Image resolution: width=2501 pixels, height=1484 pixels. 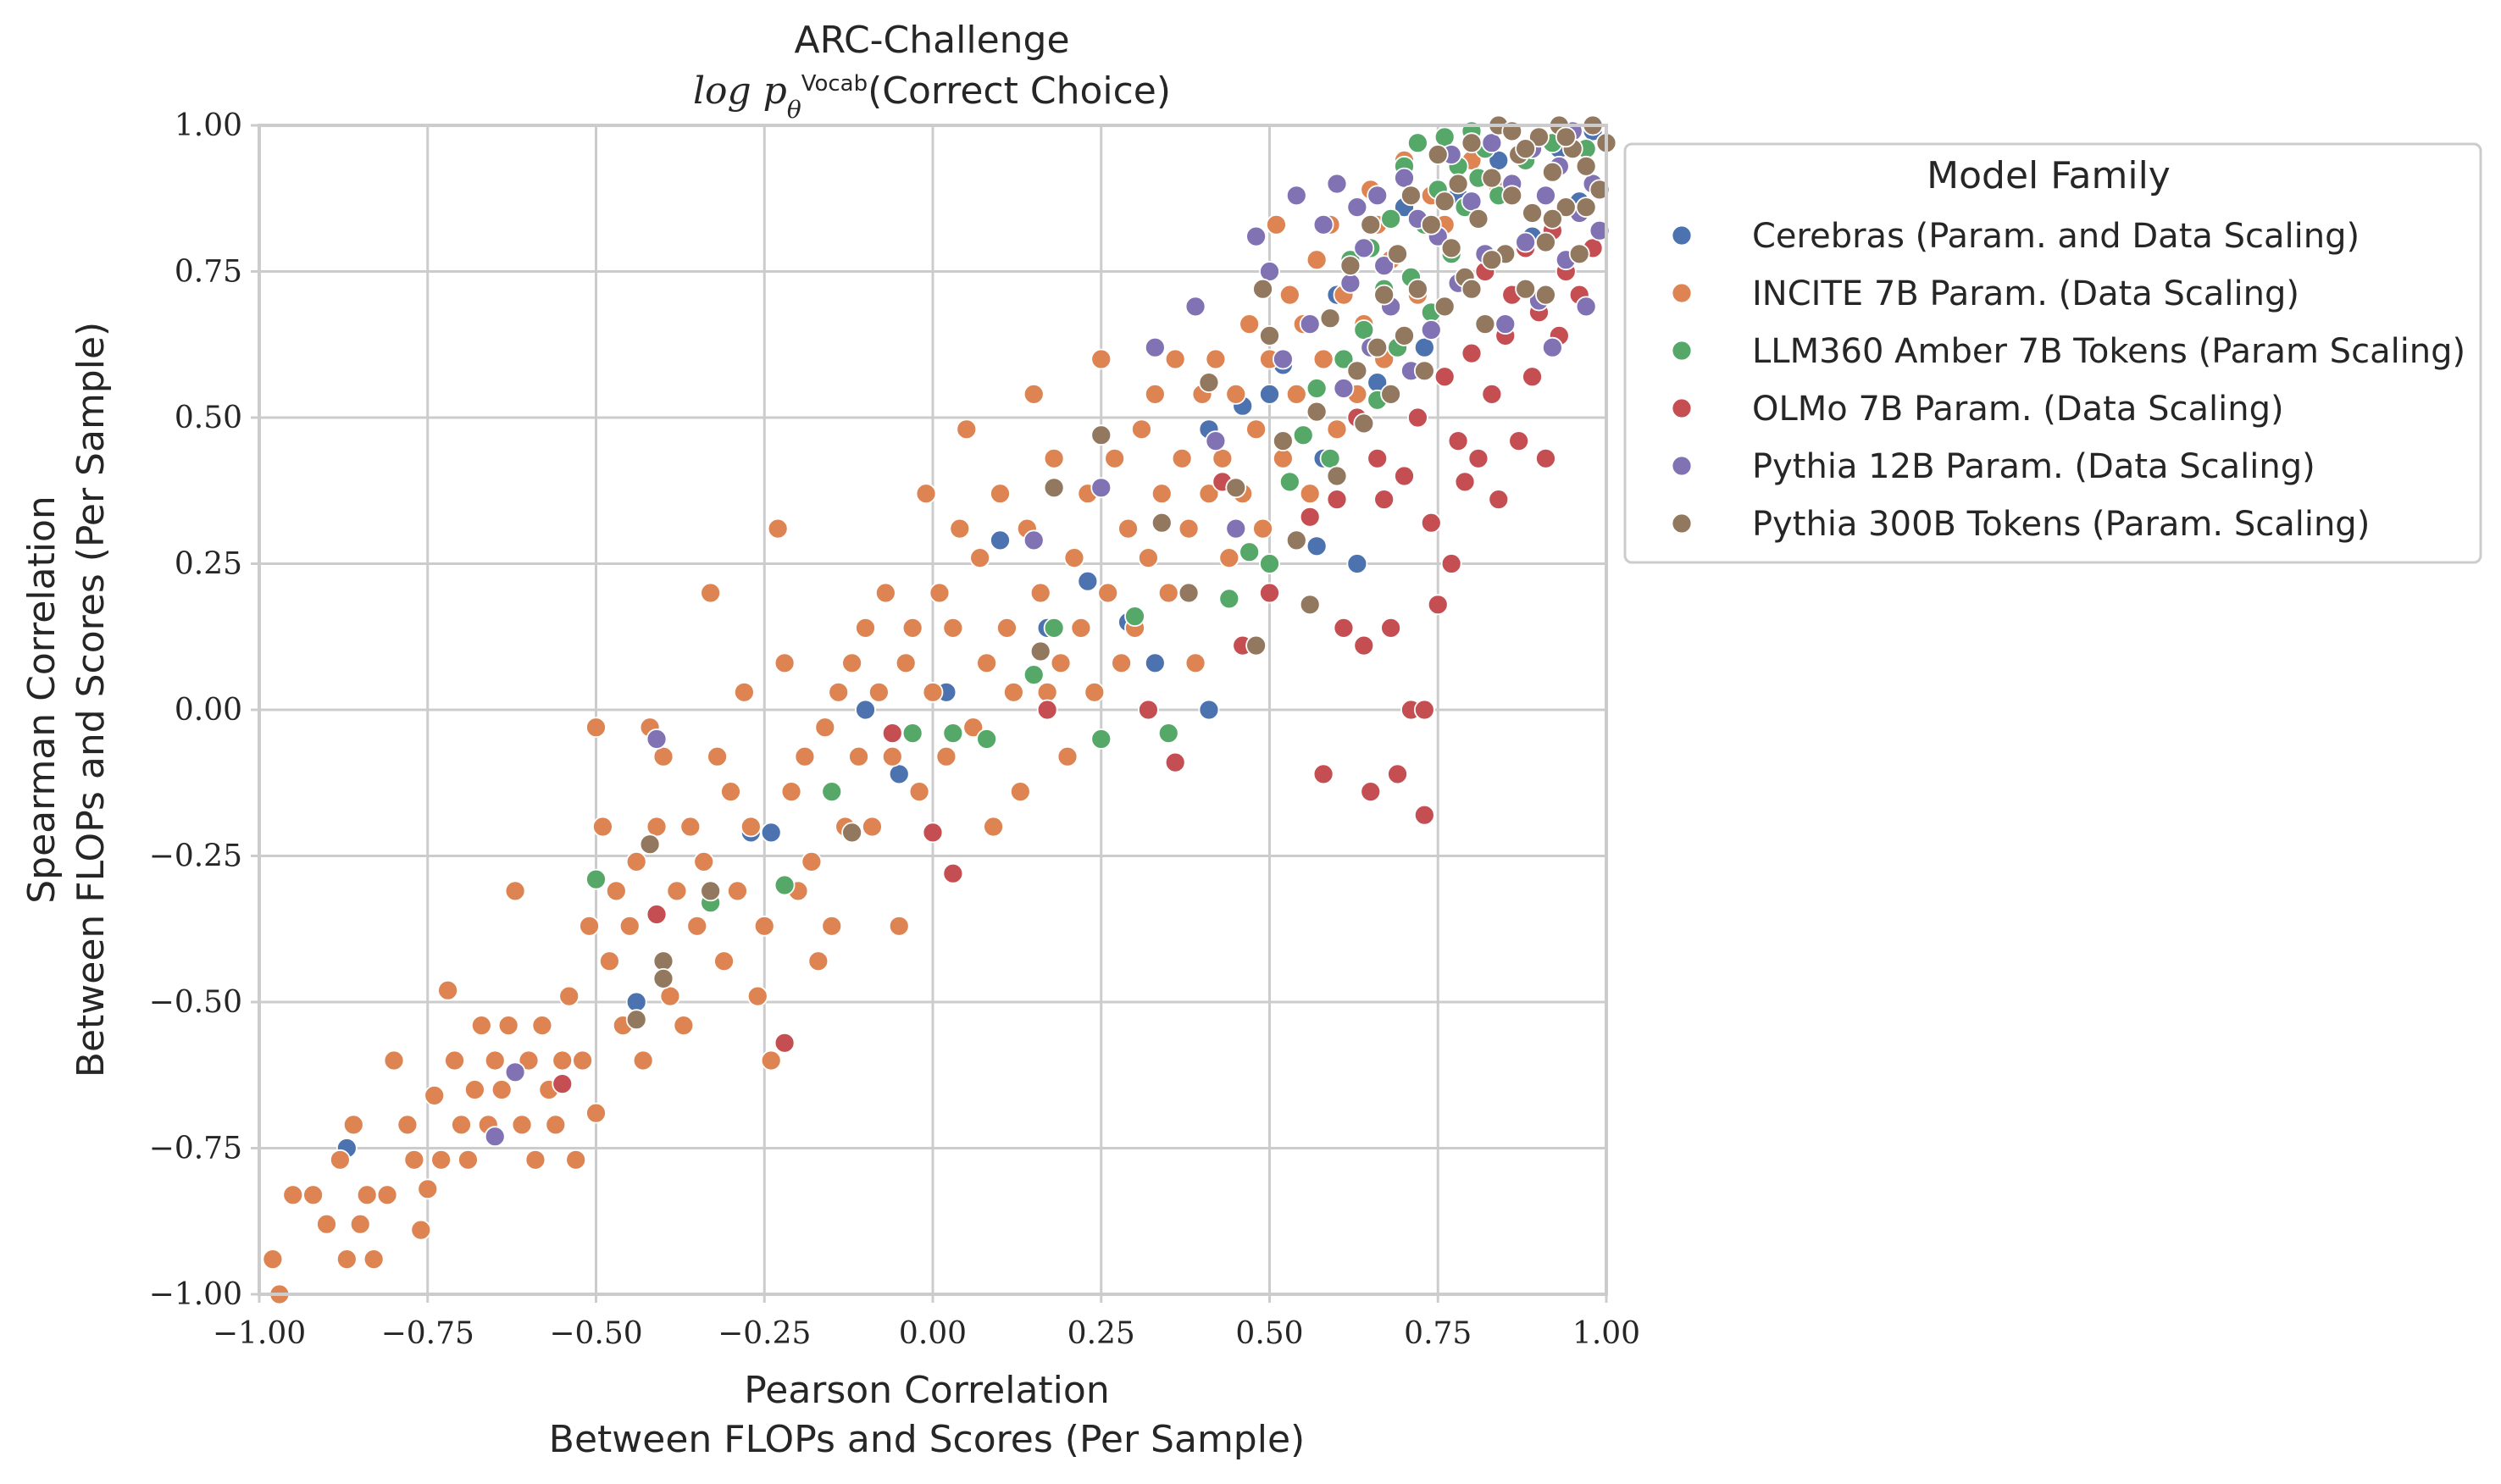 What do you see at coordinates (1101, 1333) in the screenshot?
I see `x-tick-label: 0.25` at bounding box center [1101, 1333].